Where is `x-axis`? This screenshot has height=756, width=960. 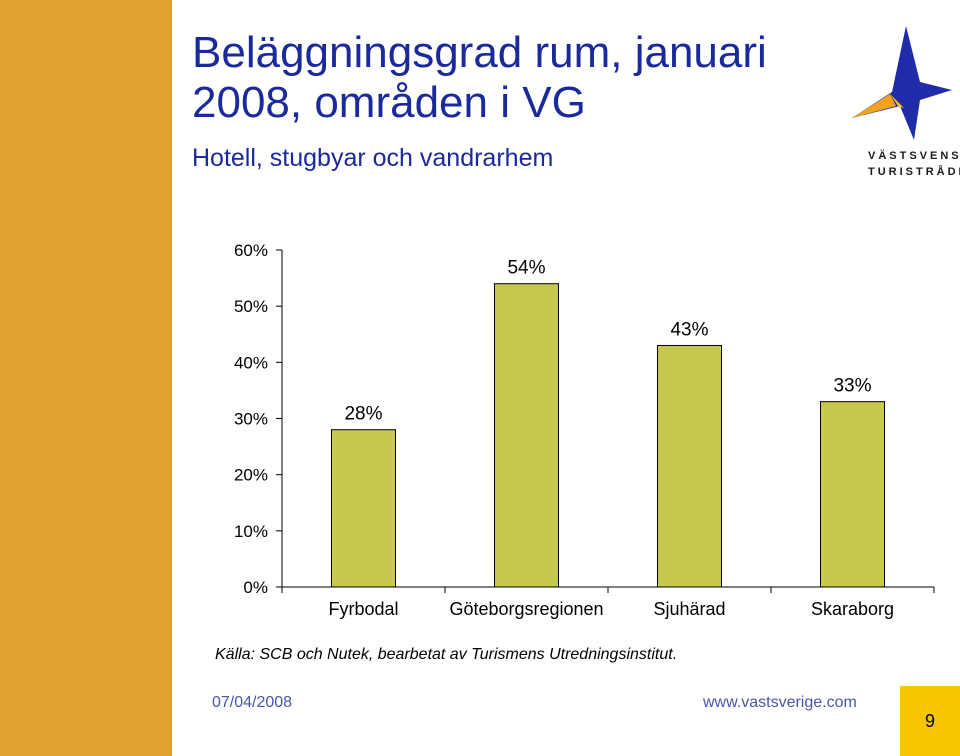 x-axis is located at coordinates (608, 589).